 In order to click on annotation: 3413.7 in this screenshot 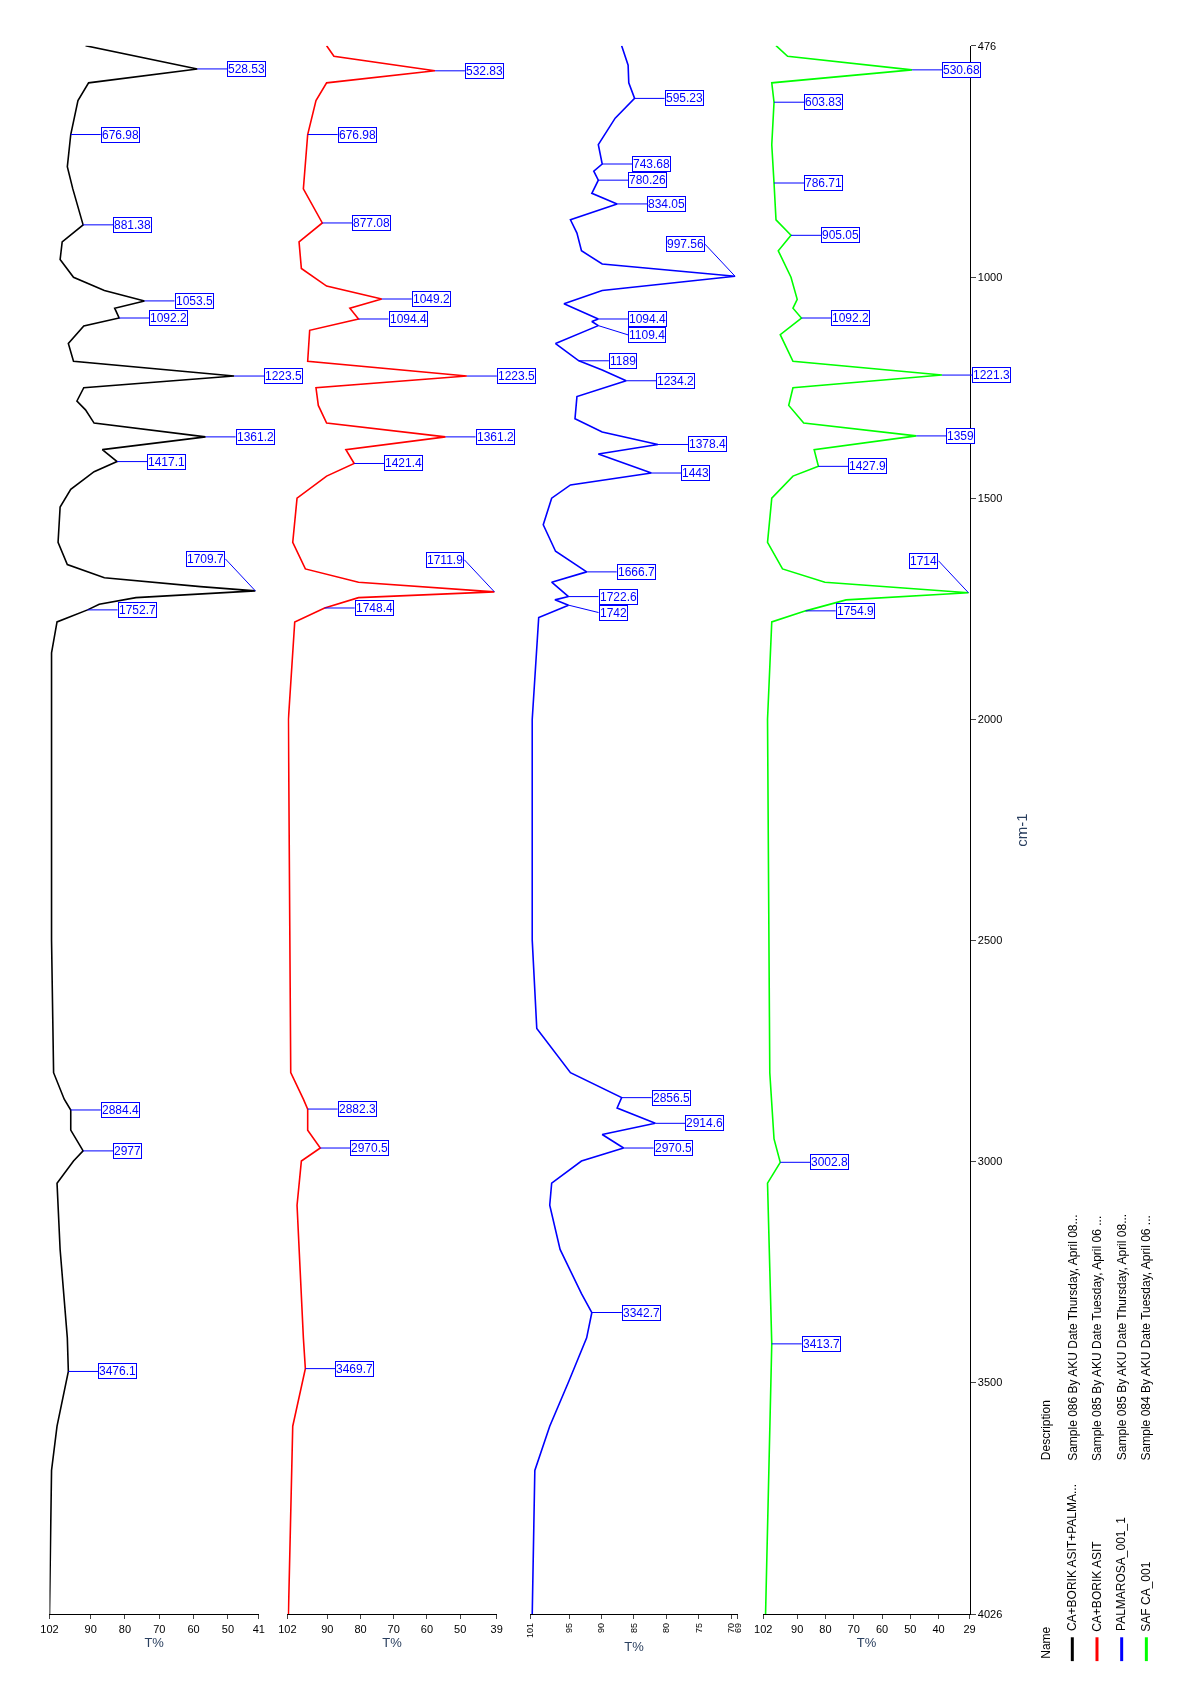, I will do `click(822, 1344)`.